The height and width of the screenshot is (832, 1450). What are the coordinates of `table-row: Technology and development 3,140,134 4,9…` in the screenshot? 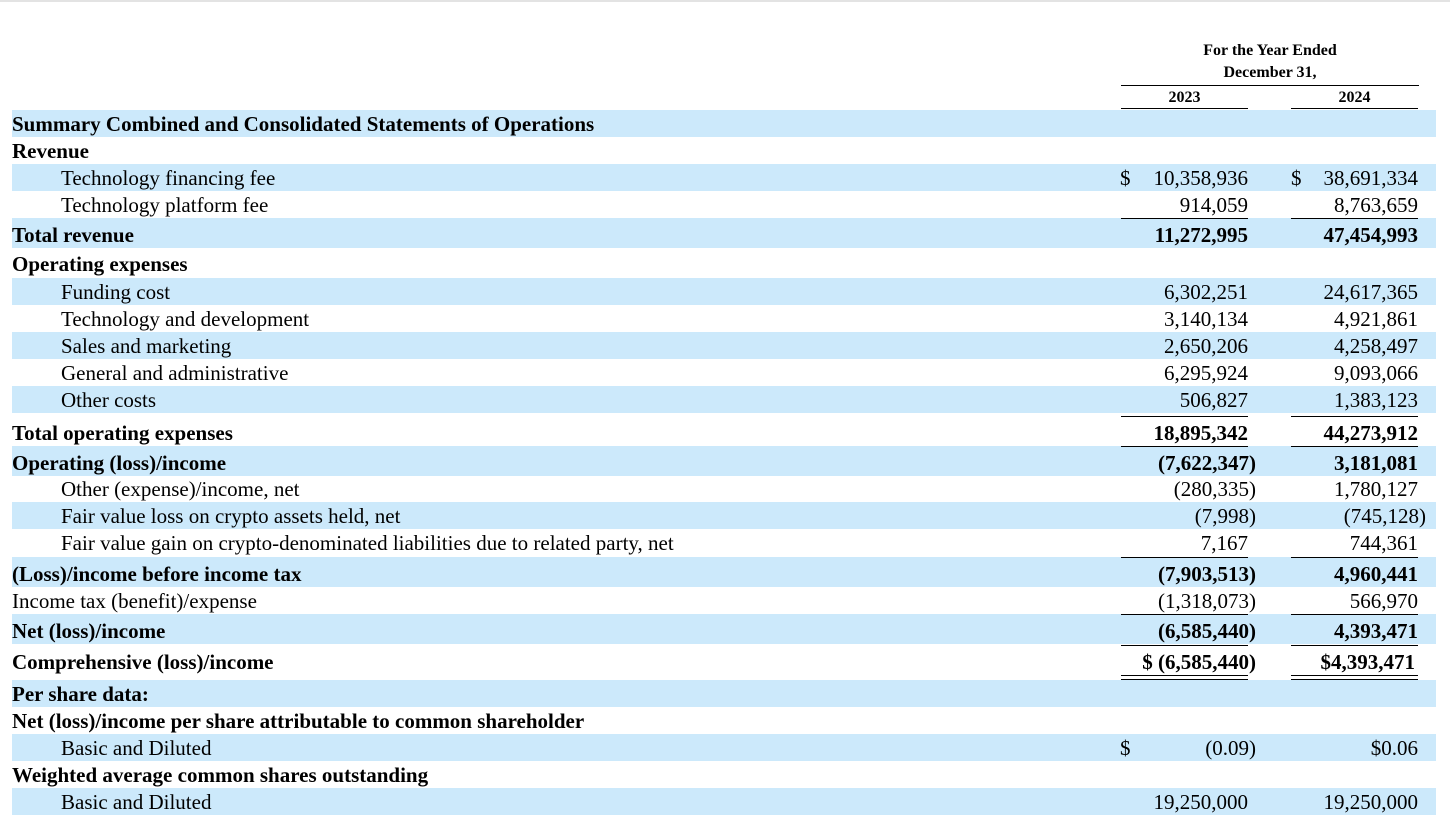 It's located at (724, 318).